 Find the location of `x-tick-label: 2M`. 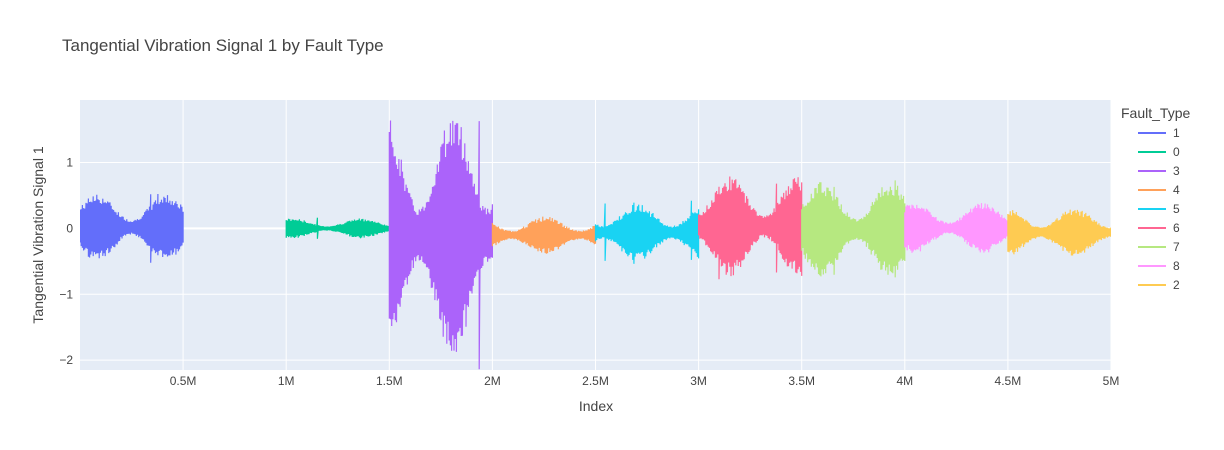

x-tick-label: 2M is located at coordinates (492, 381).